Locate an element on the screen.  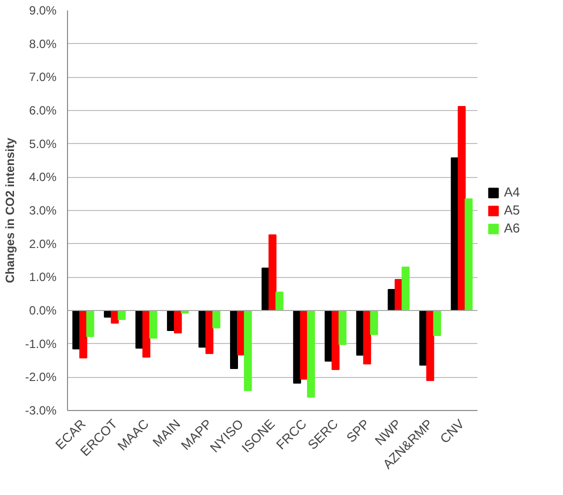
y-tick-label: 8.0% is located at coordinates (43, 43).